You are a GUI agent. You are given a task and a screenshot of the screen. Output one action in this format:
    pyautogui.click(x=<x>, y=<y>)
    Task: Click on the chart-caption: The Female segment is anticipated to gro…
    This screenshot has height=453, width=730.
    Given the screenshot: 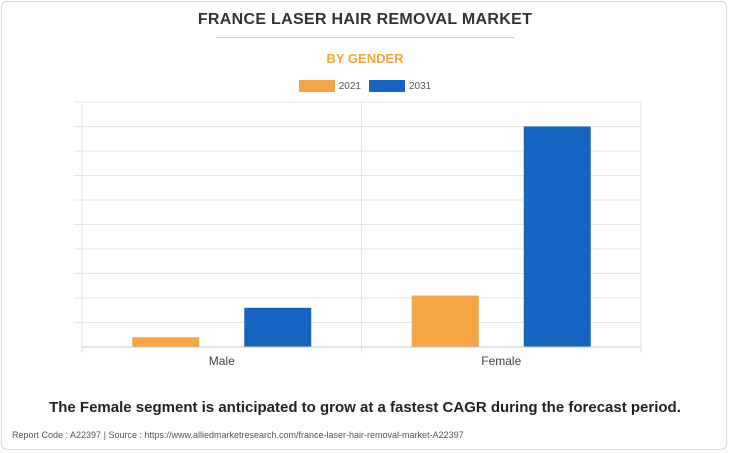 What is the action you would take?
    pyautogui.click(x=365, y=407)
    